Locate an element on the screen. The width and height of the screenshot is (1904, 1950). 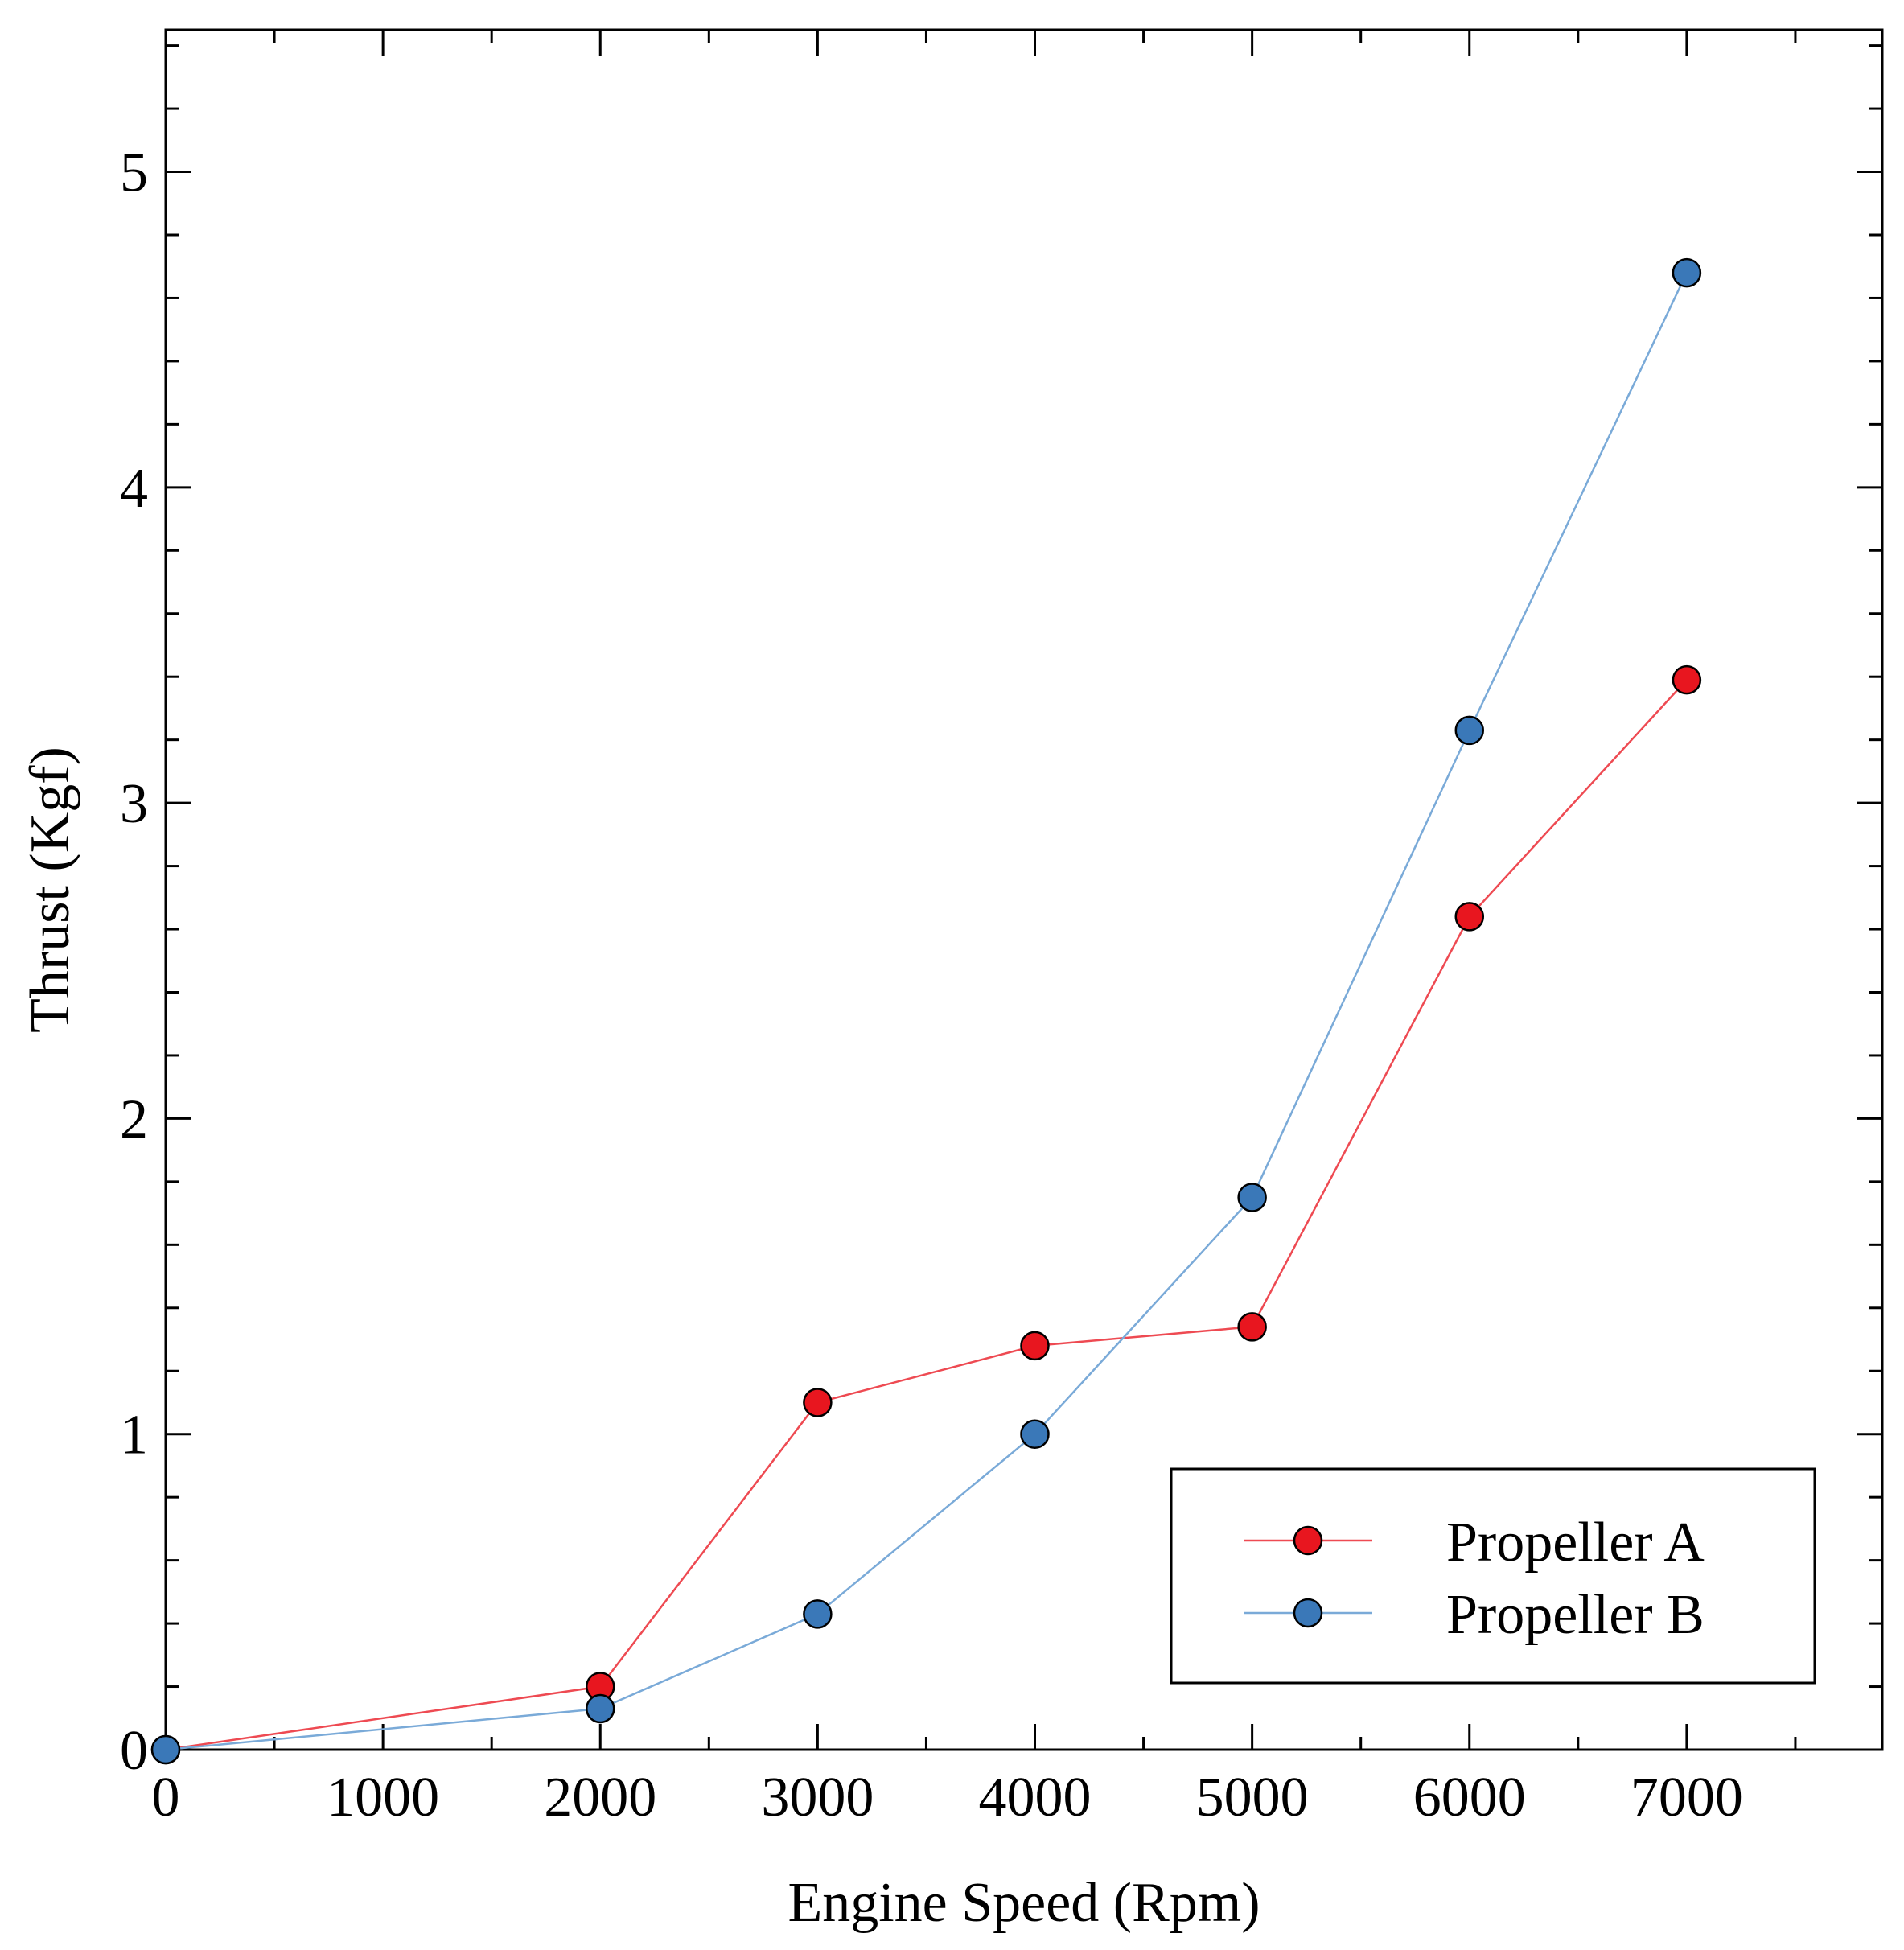
x-axis-title: Engine Speed (Rpm) is located at coordinates (1024, 1903).